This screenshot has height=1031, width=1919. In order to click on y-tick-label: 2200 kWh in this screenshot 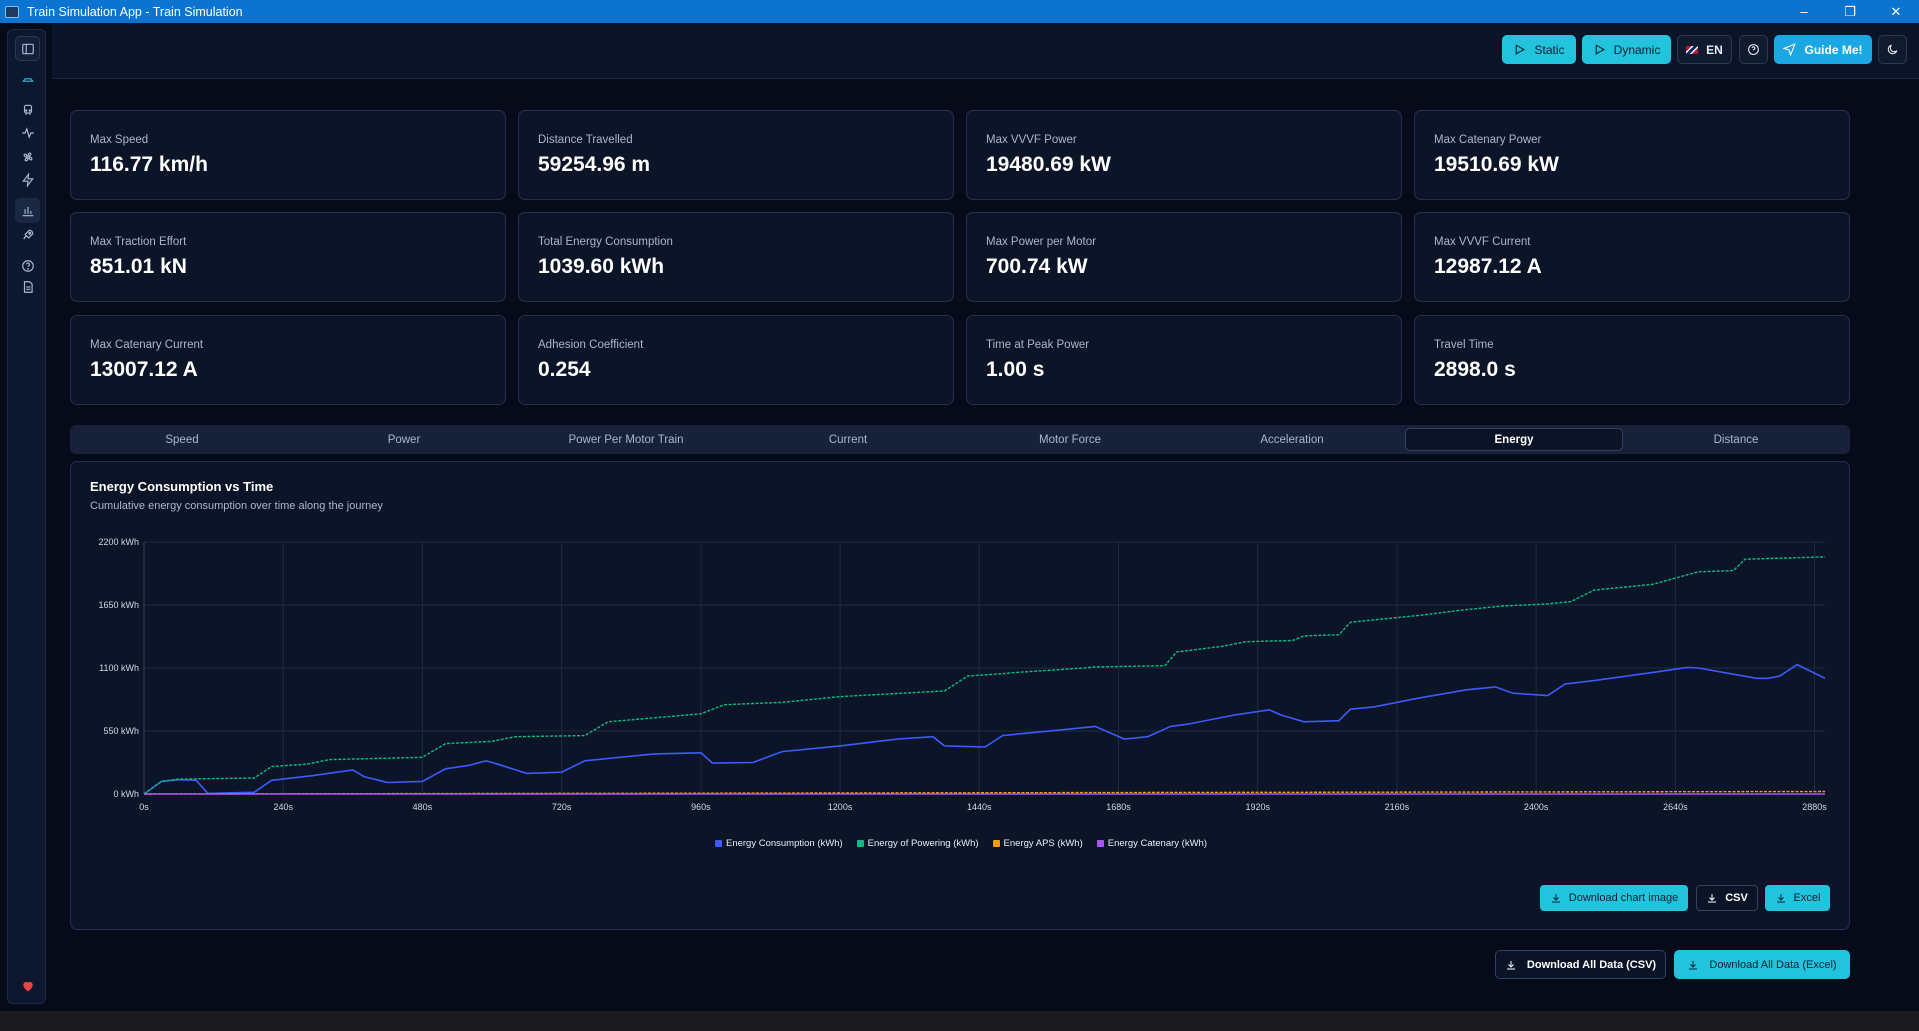, I will do `click(118, 542)`.